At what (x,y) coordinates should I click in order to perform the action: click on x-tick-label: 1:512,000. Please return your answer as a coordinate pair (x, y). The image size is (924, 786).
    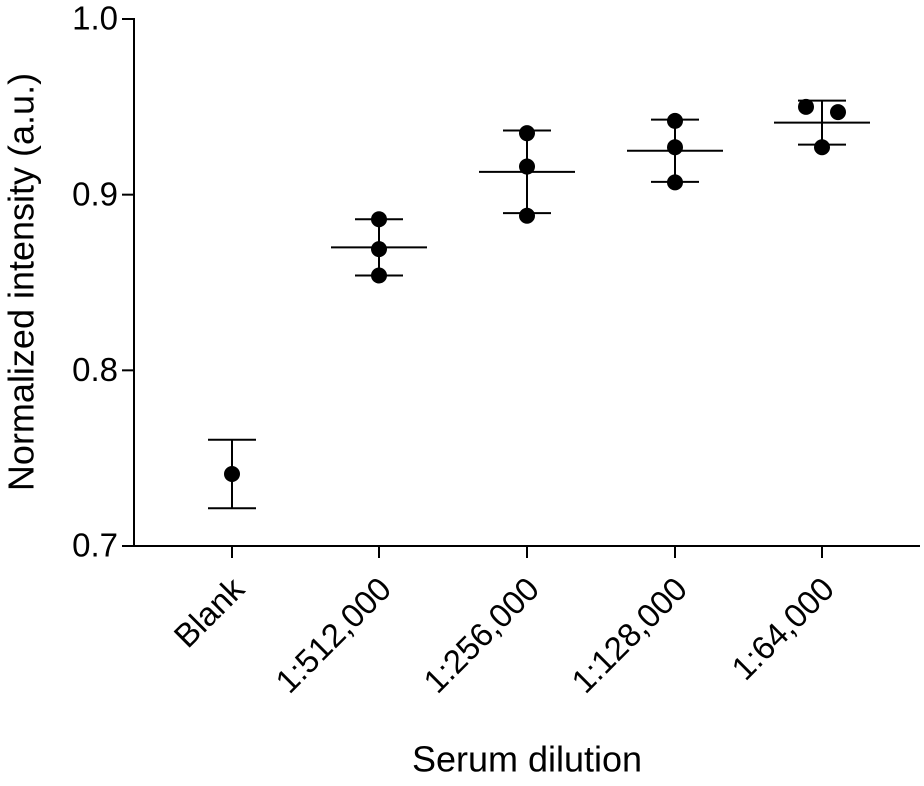
    Looking at the image, I should click on (333, 635).